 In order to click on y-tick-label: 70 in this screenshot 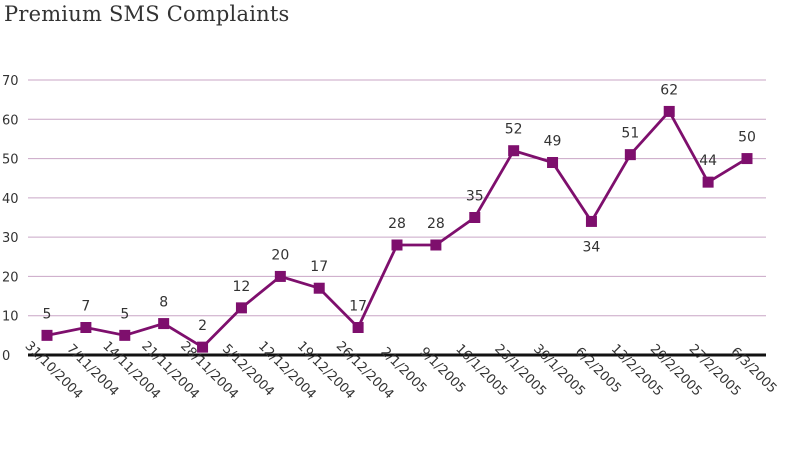, I will do `click(10, 81)`.